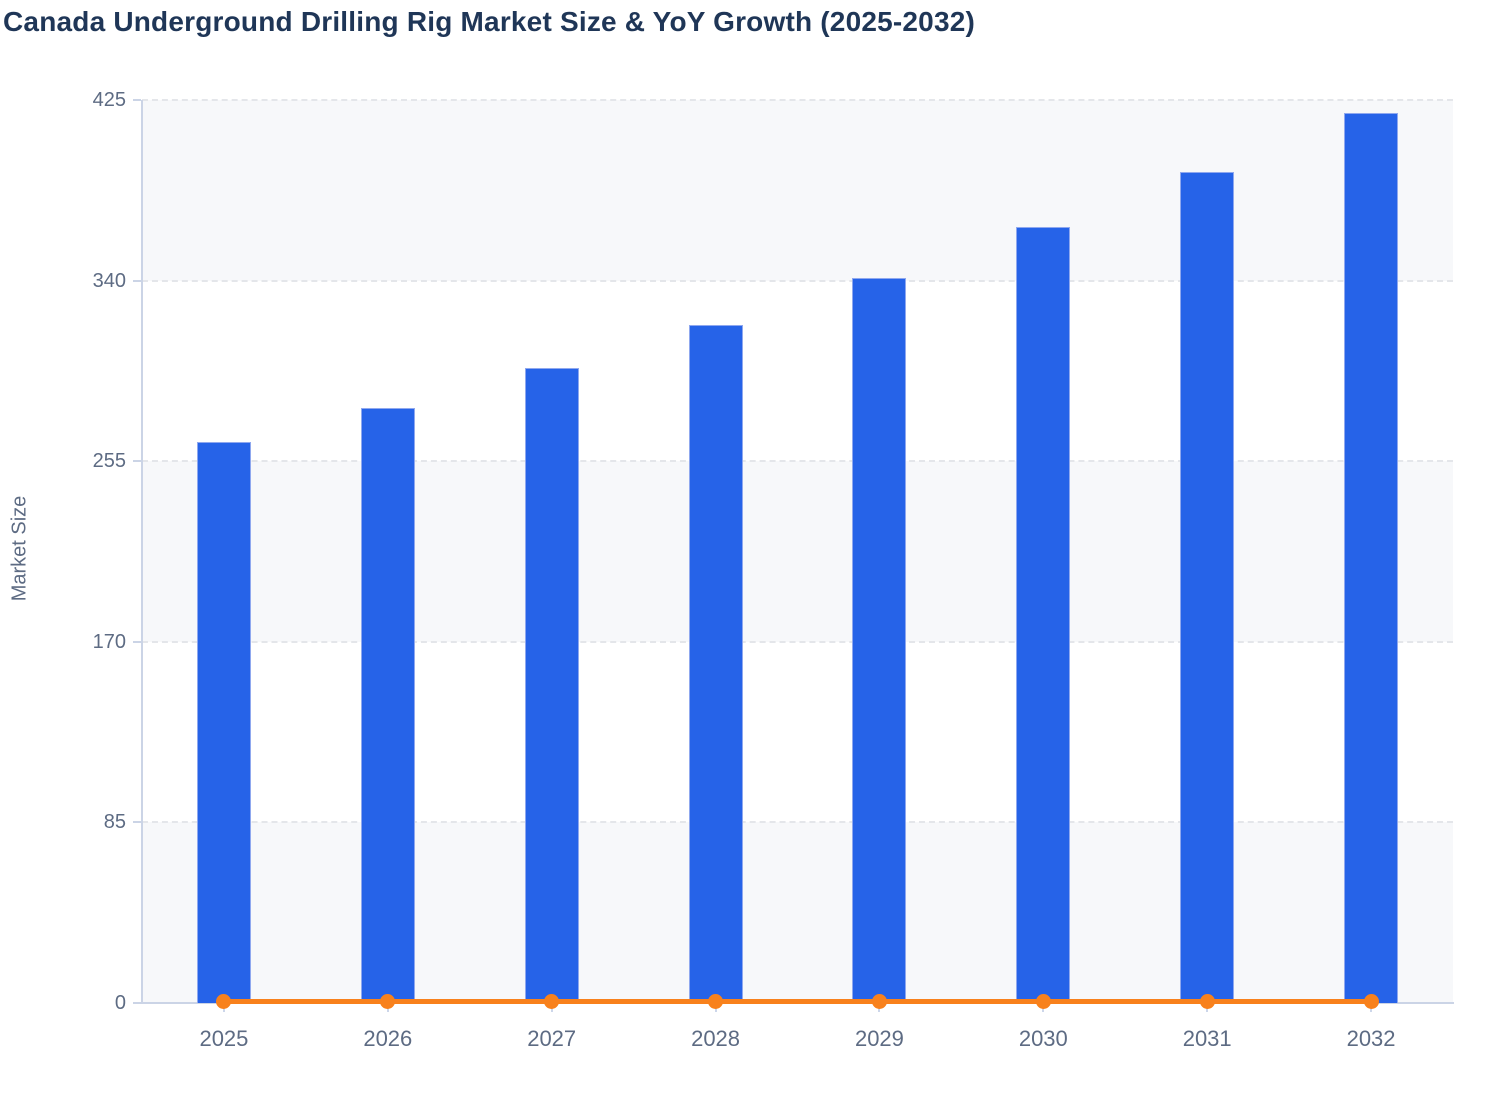  Describe the element at coordinates (715, 664) in the screenshot. I see `bar-2028` at that location.